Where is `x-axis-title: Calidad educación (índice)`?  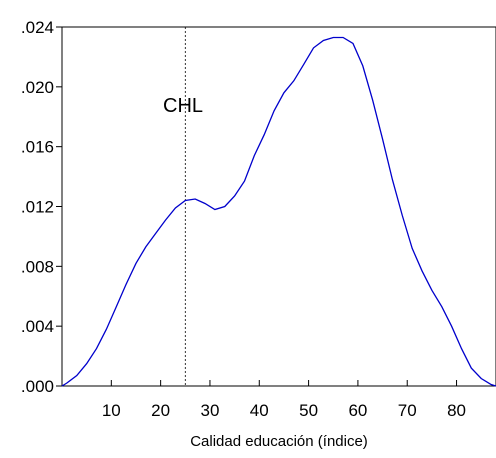
x-axis-title: Calidad educación (índice) is located at coordinates (279, 441).